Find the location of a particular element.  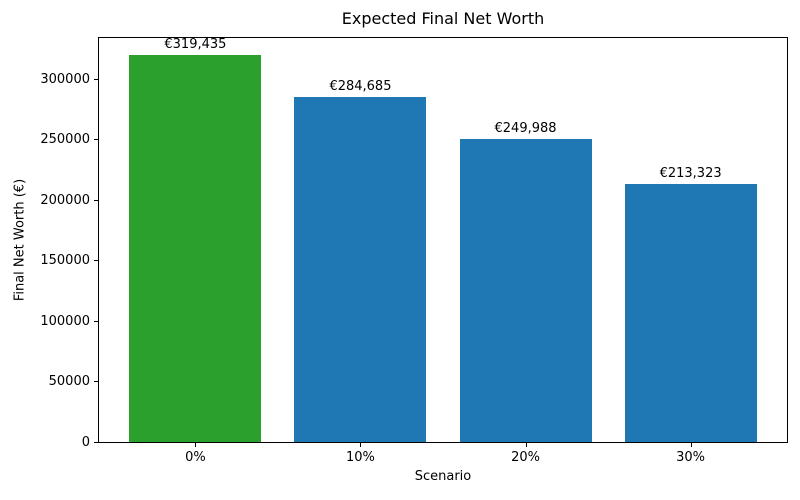

y-axis-tick-label: 300000 is located at coordinates (65, 79).